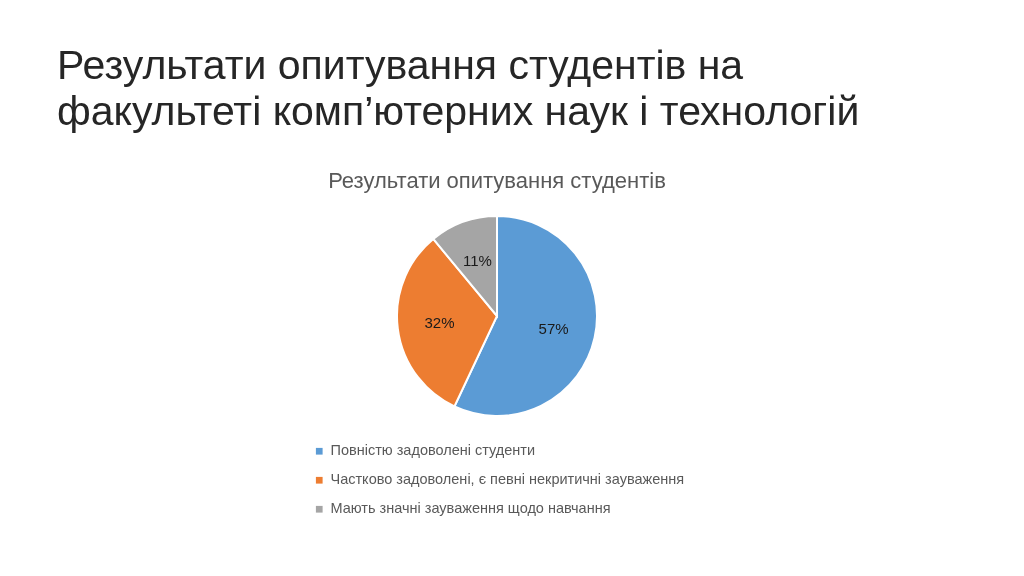 The image size is (1024, 576). I want to click on data-label: 11%, so click(477, 261).